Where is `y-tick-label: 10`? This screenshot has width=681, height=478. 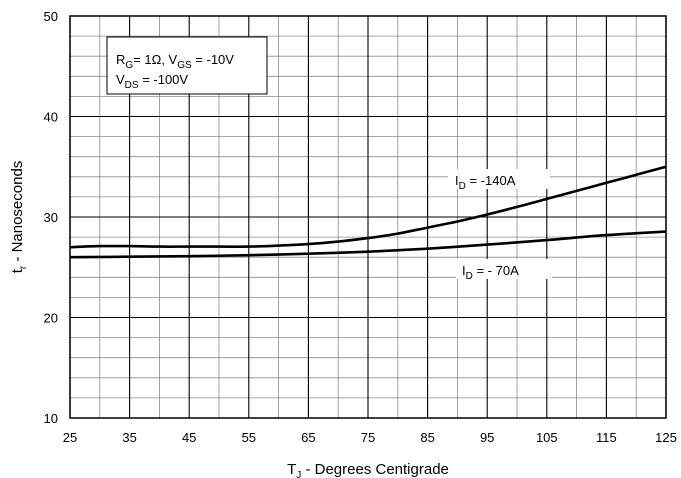
y-tick-label: 10 is located at coordinates (51, 418).